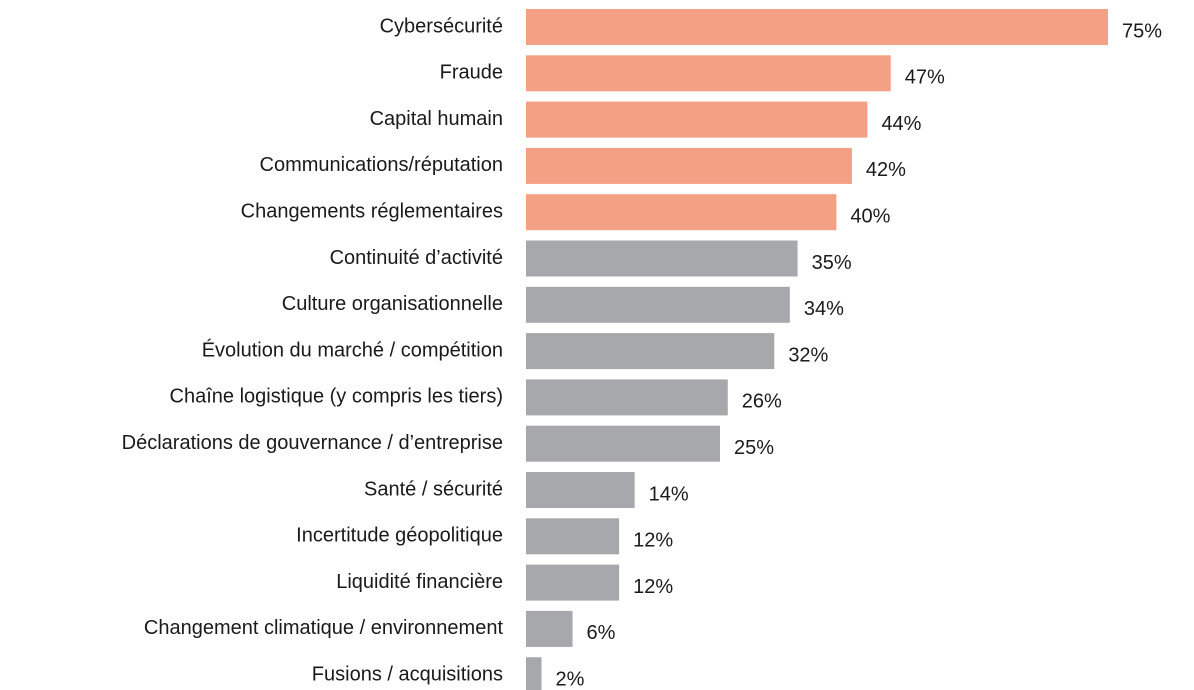 This screenshot has width=1194, height=690. Describe the element at coordinates (808, 355) in the screenshot. I see `value-label: 32%` at that location.